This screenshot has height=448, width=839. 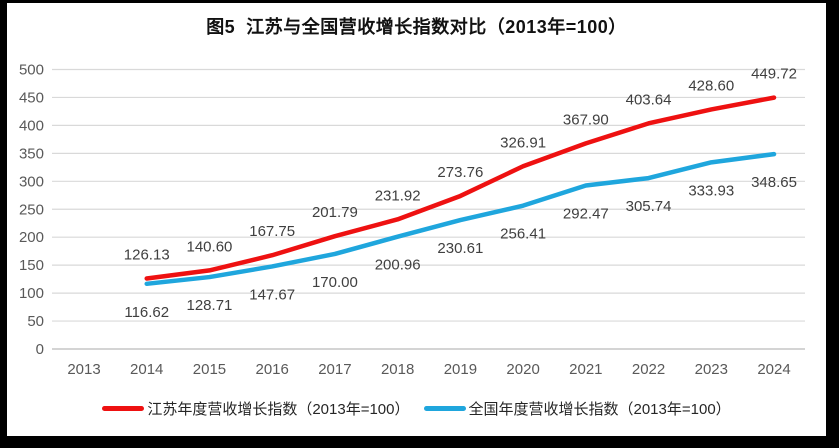 I want to click on data-label: 256.41, so click(x=523, y=234).